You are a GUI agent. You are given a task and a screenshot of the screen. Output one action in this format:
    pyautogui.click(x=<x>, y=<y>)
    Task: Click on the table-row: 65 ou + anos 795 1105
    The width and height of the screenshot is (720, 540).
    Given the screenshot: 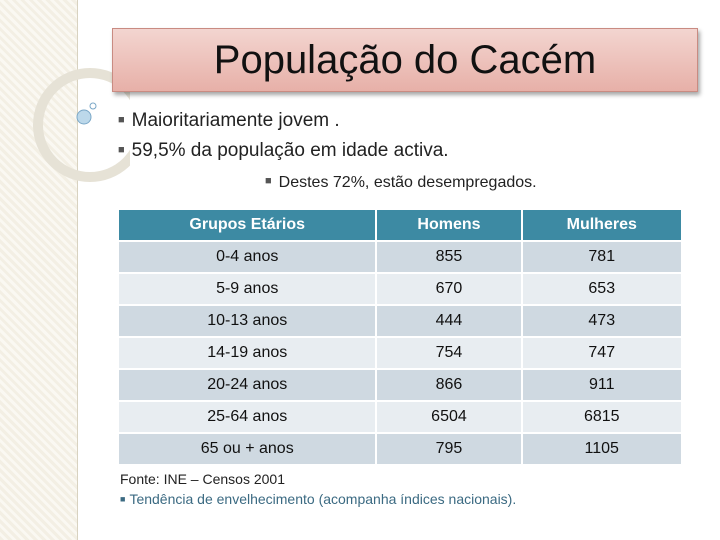 What is the action you would take?
    pyautogui.click(x=401, y=449)
    